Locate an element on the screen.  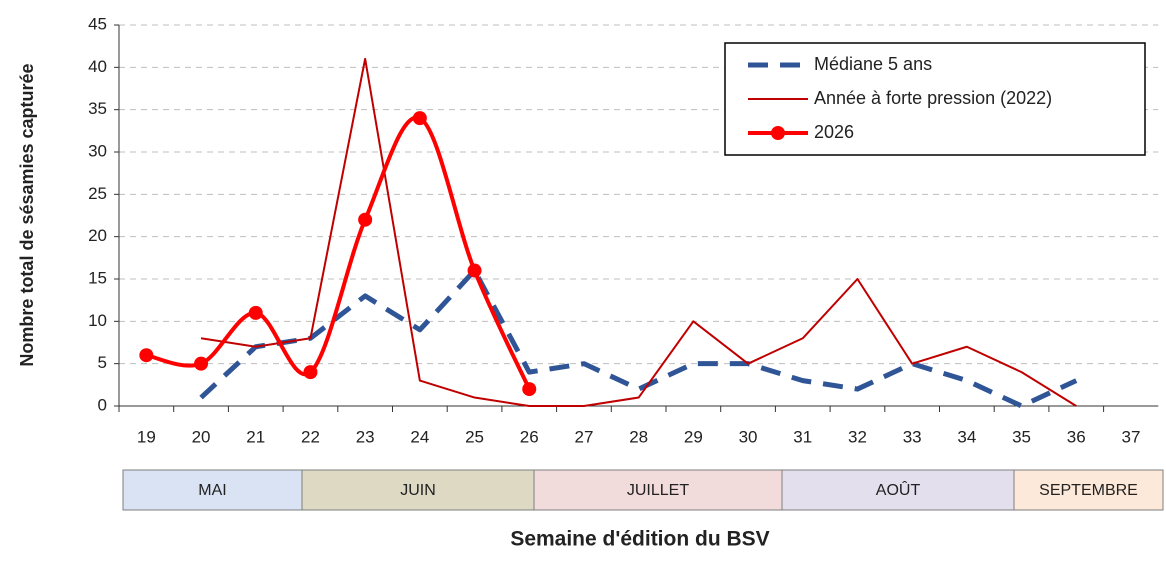
y-axis-label: Nombre total de sésamies capturée is located at coordinates (27, 214).